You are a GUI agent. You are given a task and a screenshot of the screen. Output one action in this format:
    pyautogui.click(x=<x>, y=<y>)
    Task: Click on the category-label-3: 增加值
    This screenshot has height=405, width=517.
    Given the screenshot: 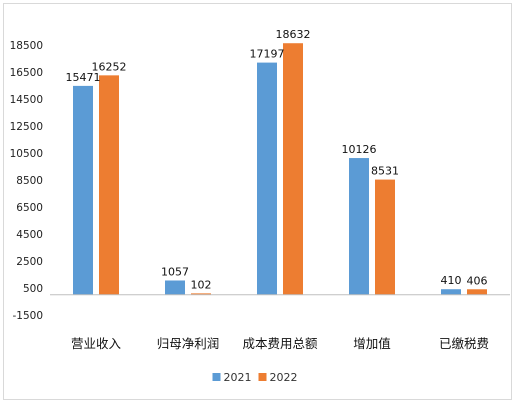 What is the action you would take?
    pyautogui.click(x=372, y=343)
    